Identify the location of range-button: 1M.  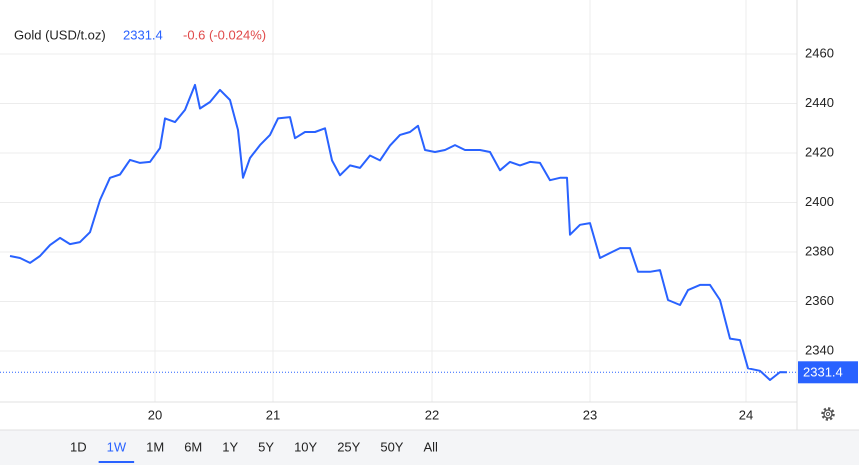
(155, 446).